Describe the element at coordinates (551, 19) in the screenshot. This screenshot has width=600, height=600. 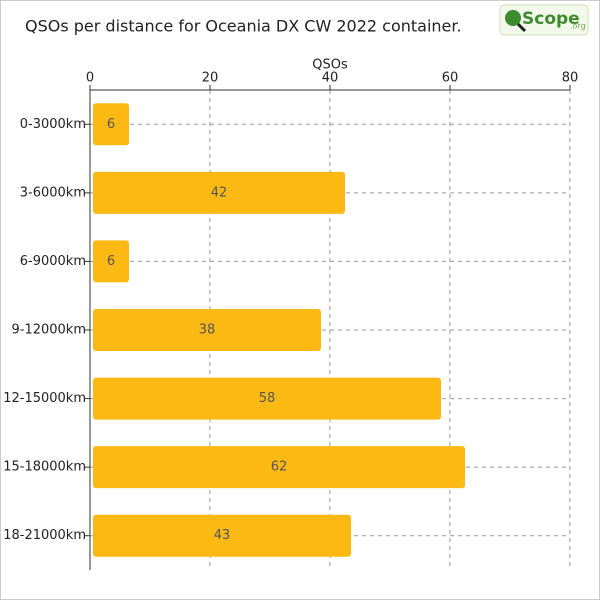
I see `logo-name: Scope` at that location.